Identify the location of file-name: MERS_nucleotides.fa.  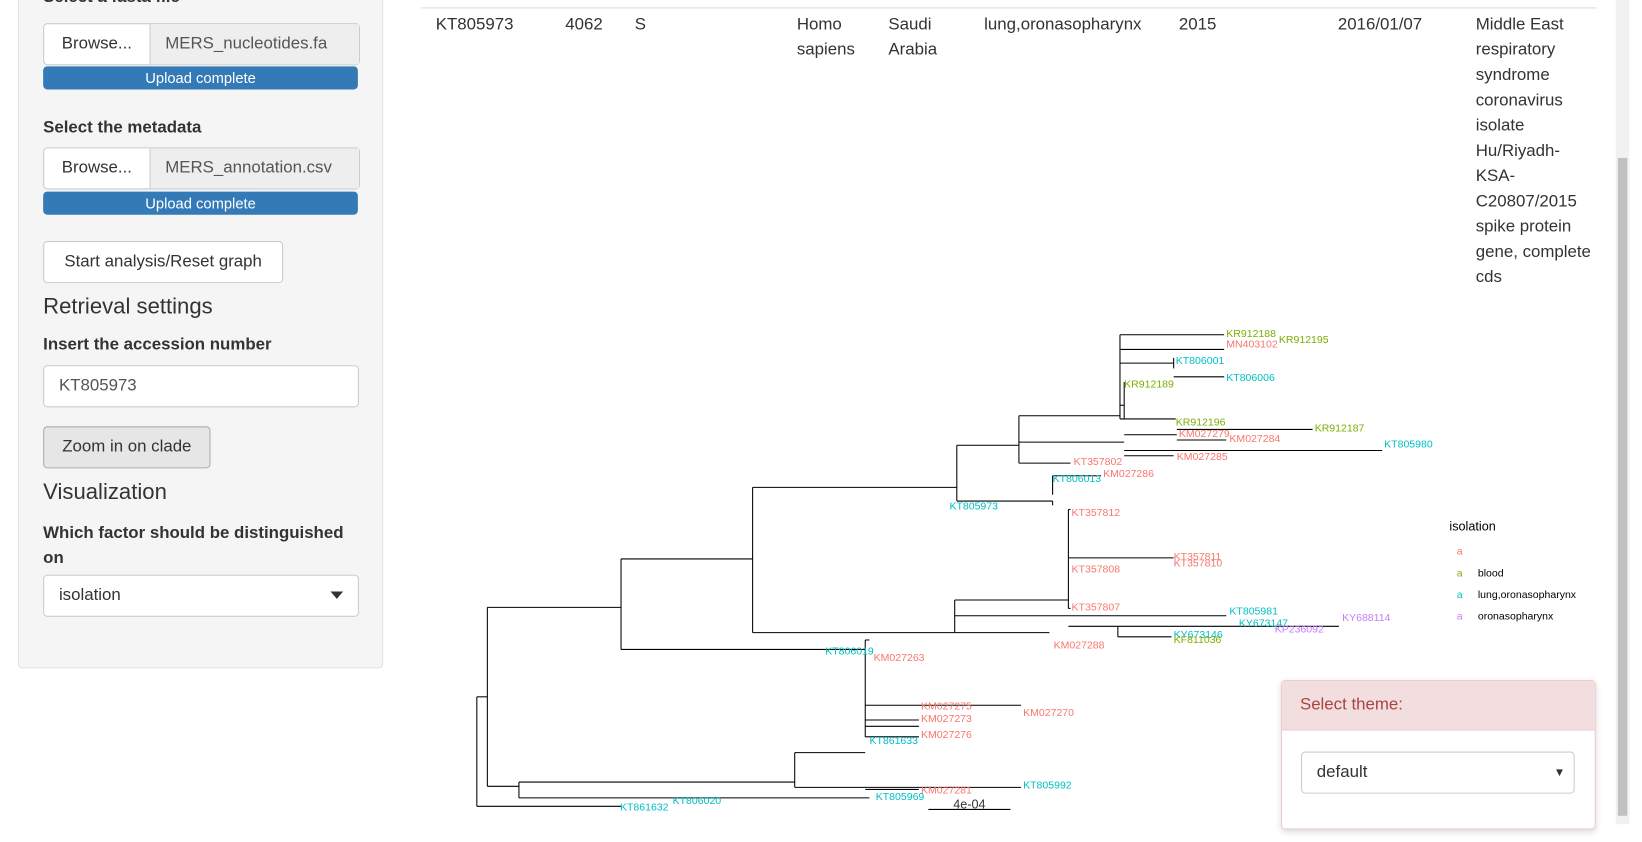
(254, 44).